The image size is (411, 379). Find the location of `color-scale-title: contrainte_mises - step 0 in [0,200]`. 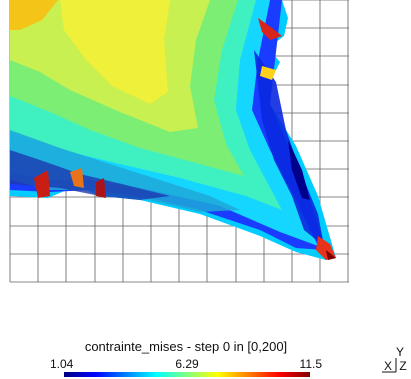

color-scale-title: contrainte_mises - step 0 in [0,200] is located at coordinates (186, 346).